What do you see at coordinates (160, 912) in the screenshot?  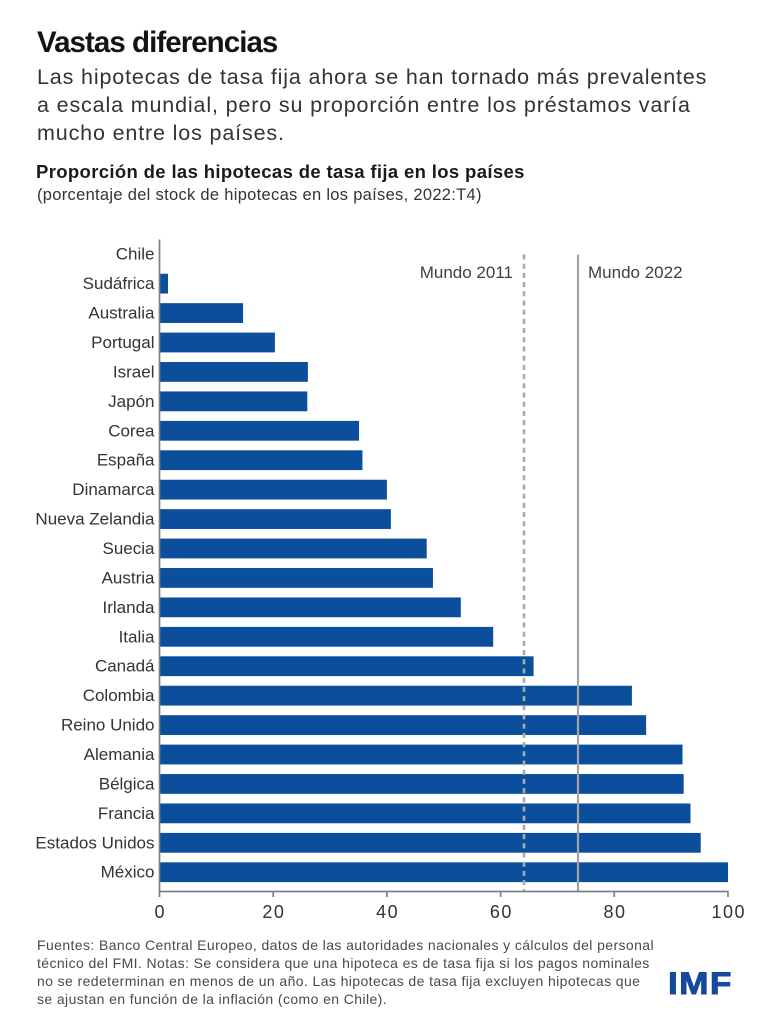 I see `svg-text: 0` at bounding box center [160, 912].